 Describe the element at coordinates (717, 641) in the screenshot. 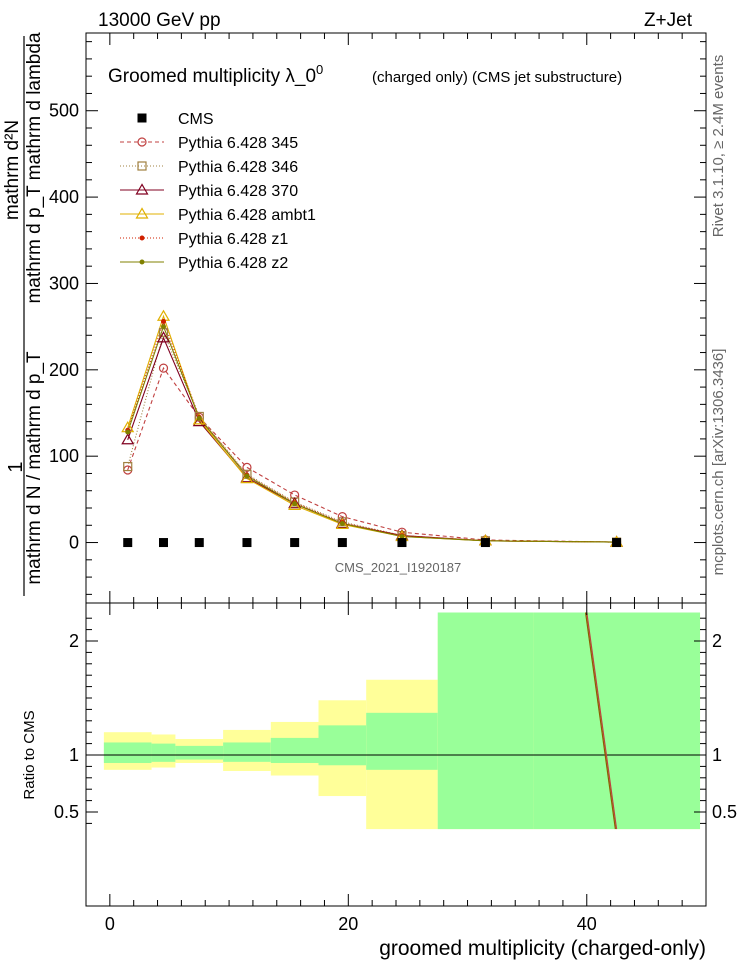

I see `ratio-tick-label-right: 2` at that location.